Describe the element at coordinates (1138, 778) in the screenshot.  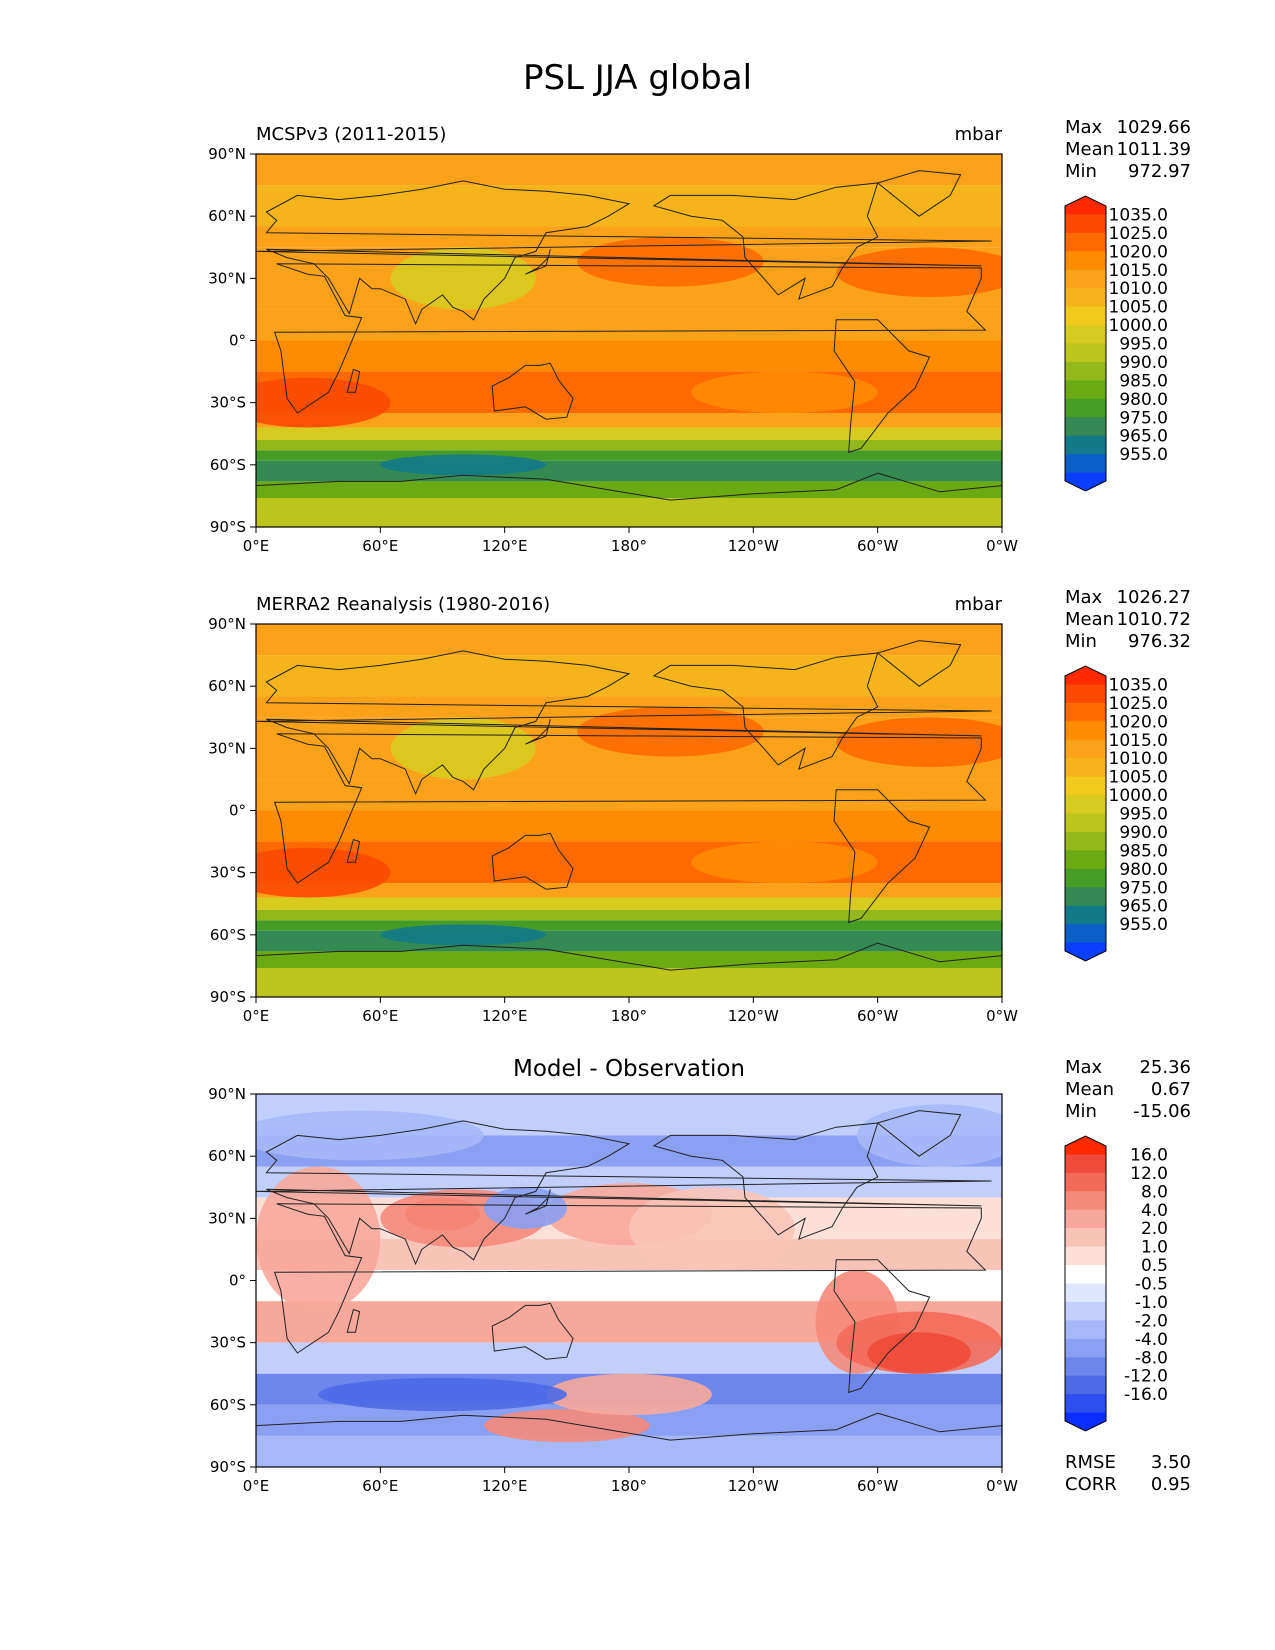
I see `colorbar-tick-label: 1005.0` at that location.